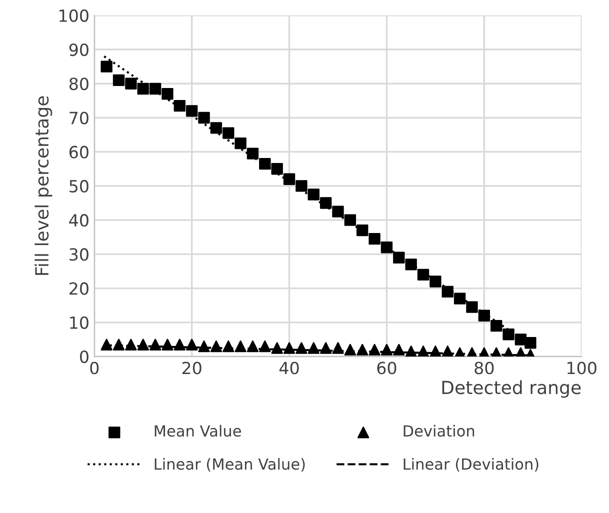 The height and width of the screenshot is (513, 609). I want to click on legend-label: Deviation, so click(439, 430).